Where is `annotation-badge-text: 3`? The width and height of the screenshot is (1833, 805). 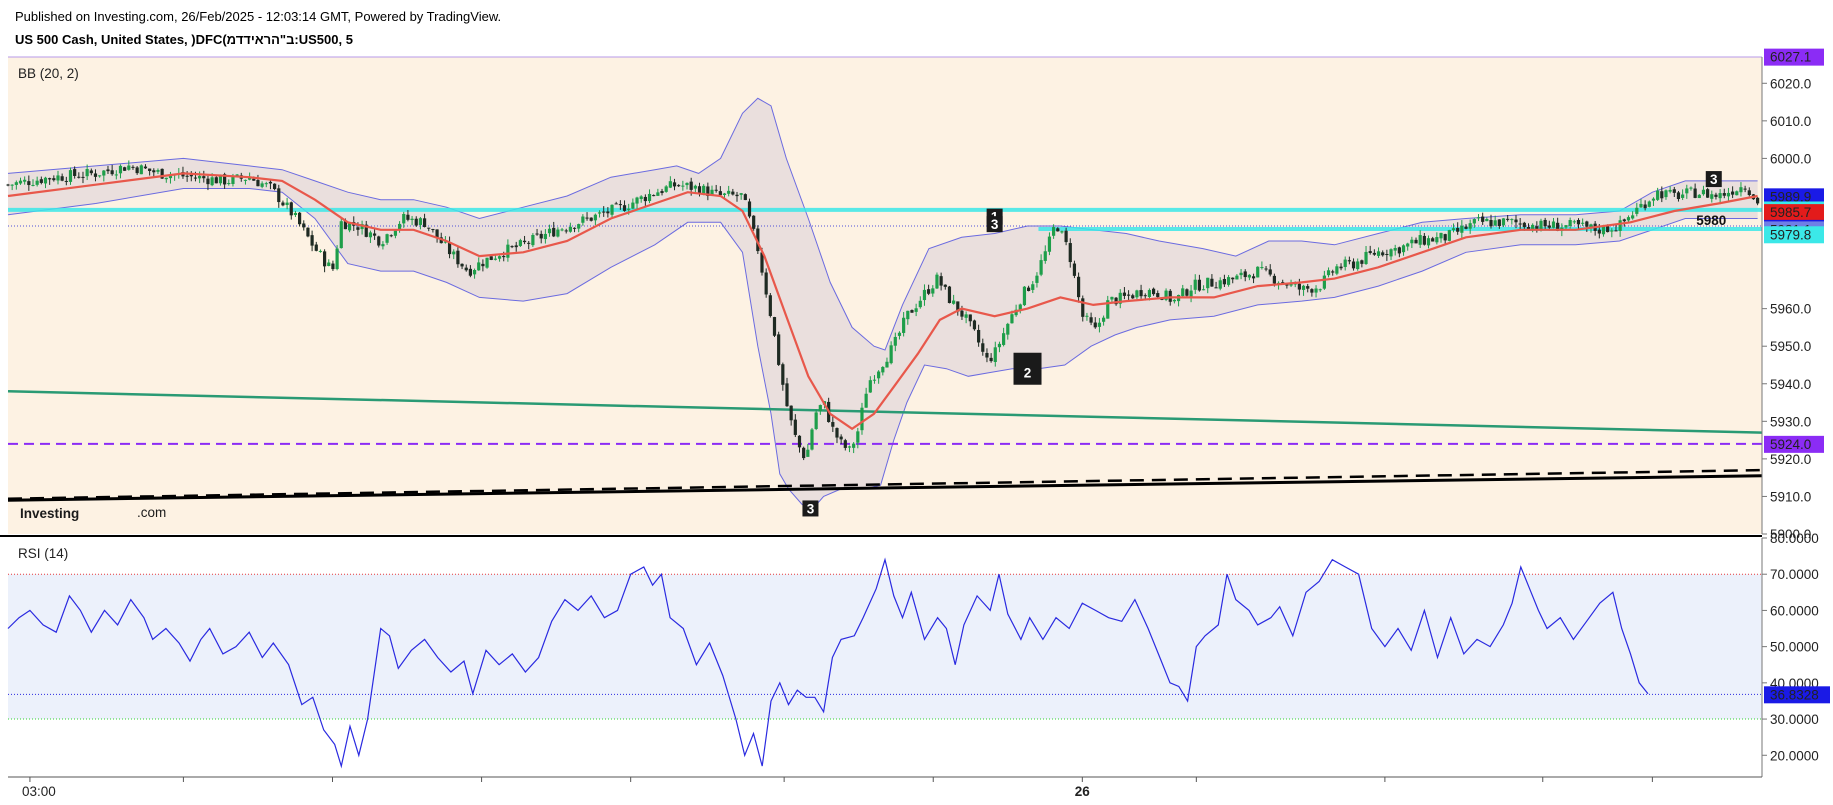 annotation-badge-text: 3 is located at coordinates (811, 508).